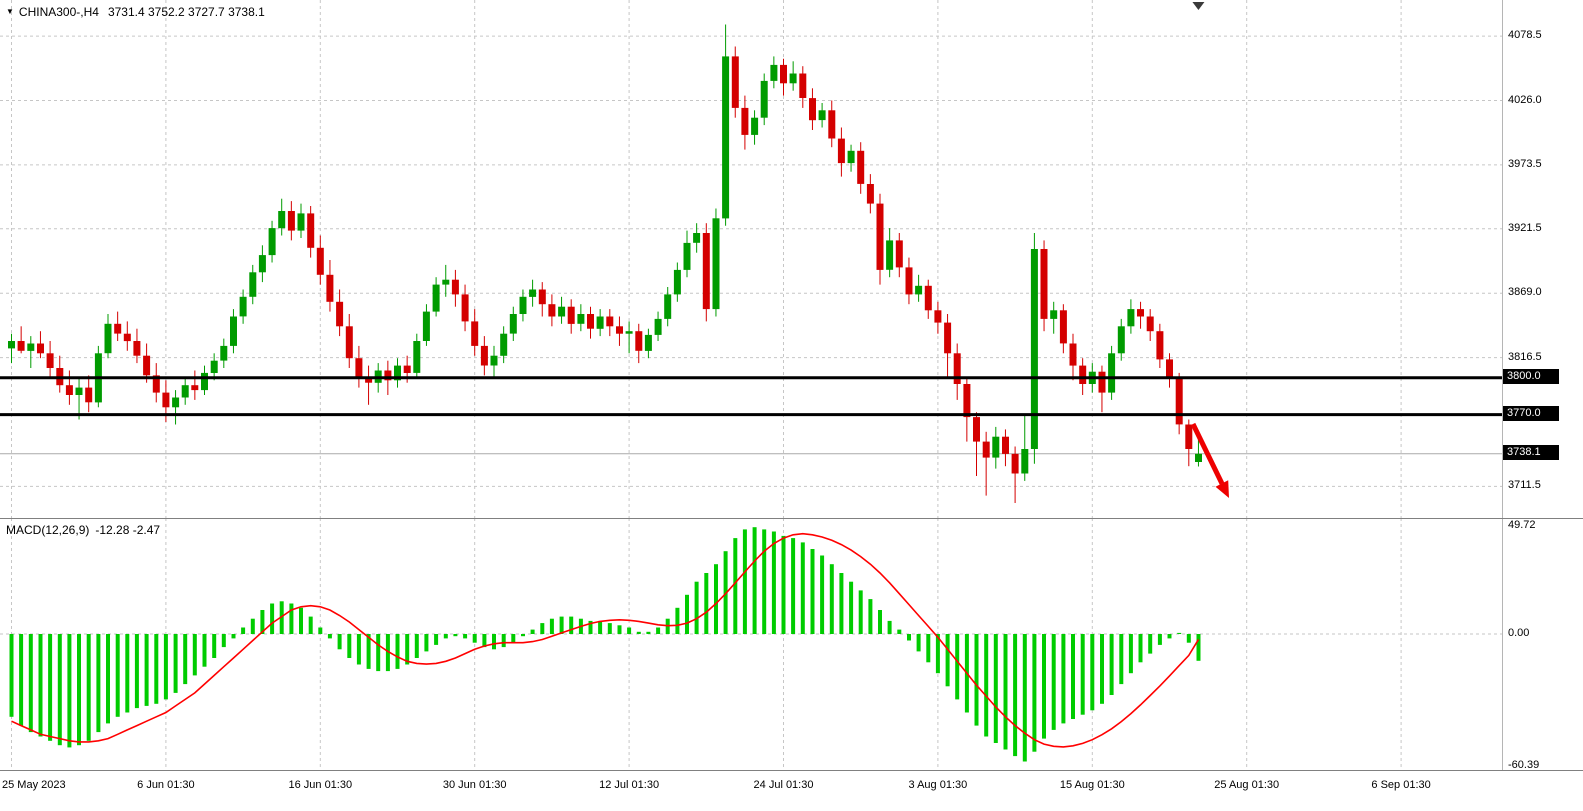  Describe the element at coordinates (186, 12) in the screenshot. I see `ohlc-readout: 3731.4 3752.2 3727.7 3738.1` at that location.